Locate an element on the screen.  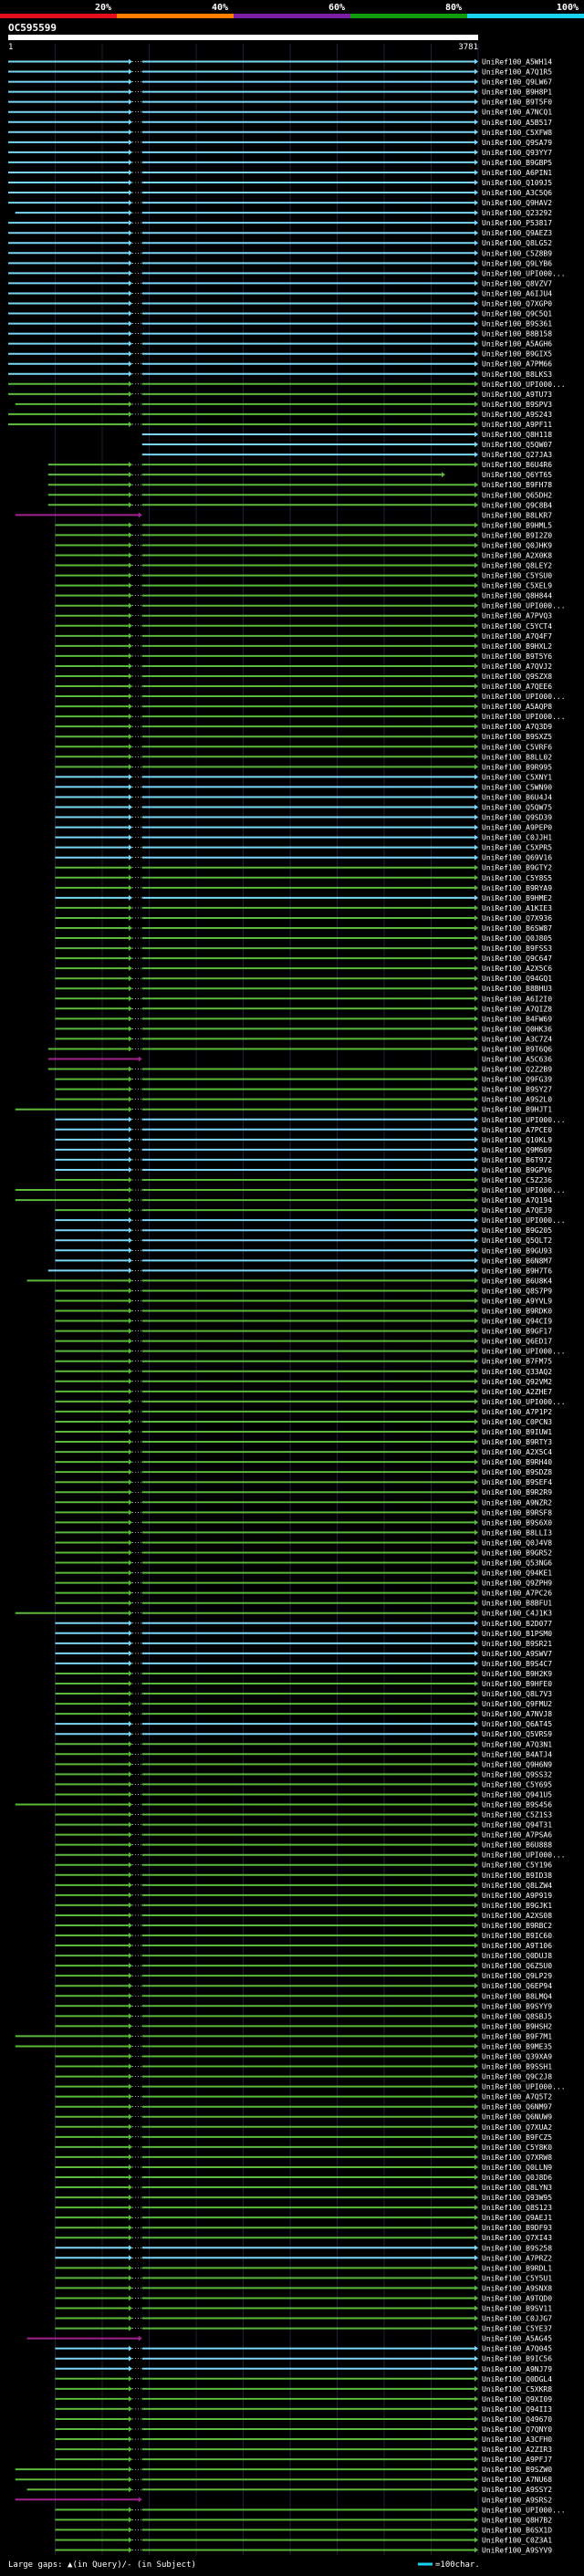
hit-label: UniRef100_A6I2I0 is located at coordinates (517, 999).